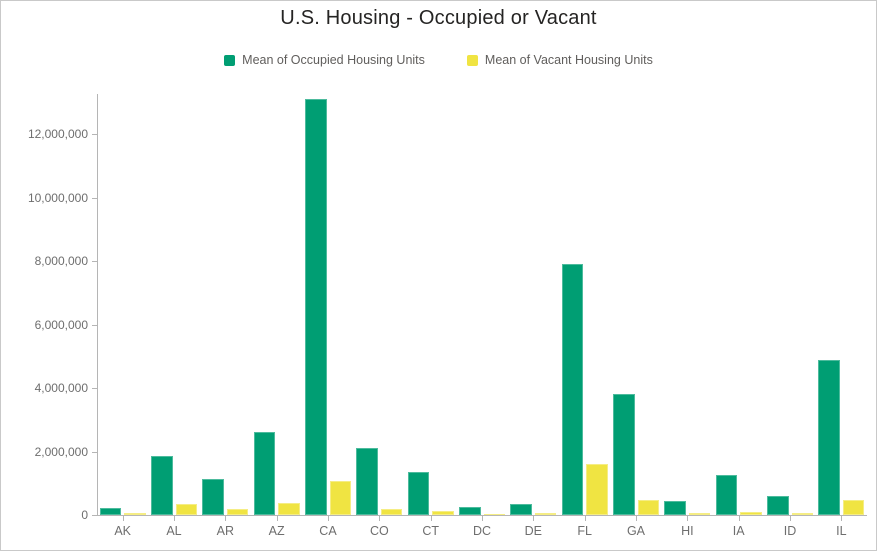  Describe the element at coordinates (778, 505) in the screenshot. I see `bar-occupied-ID` at that location.